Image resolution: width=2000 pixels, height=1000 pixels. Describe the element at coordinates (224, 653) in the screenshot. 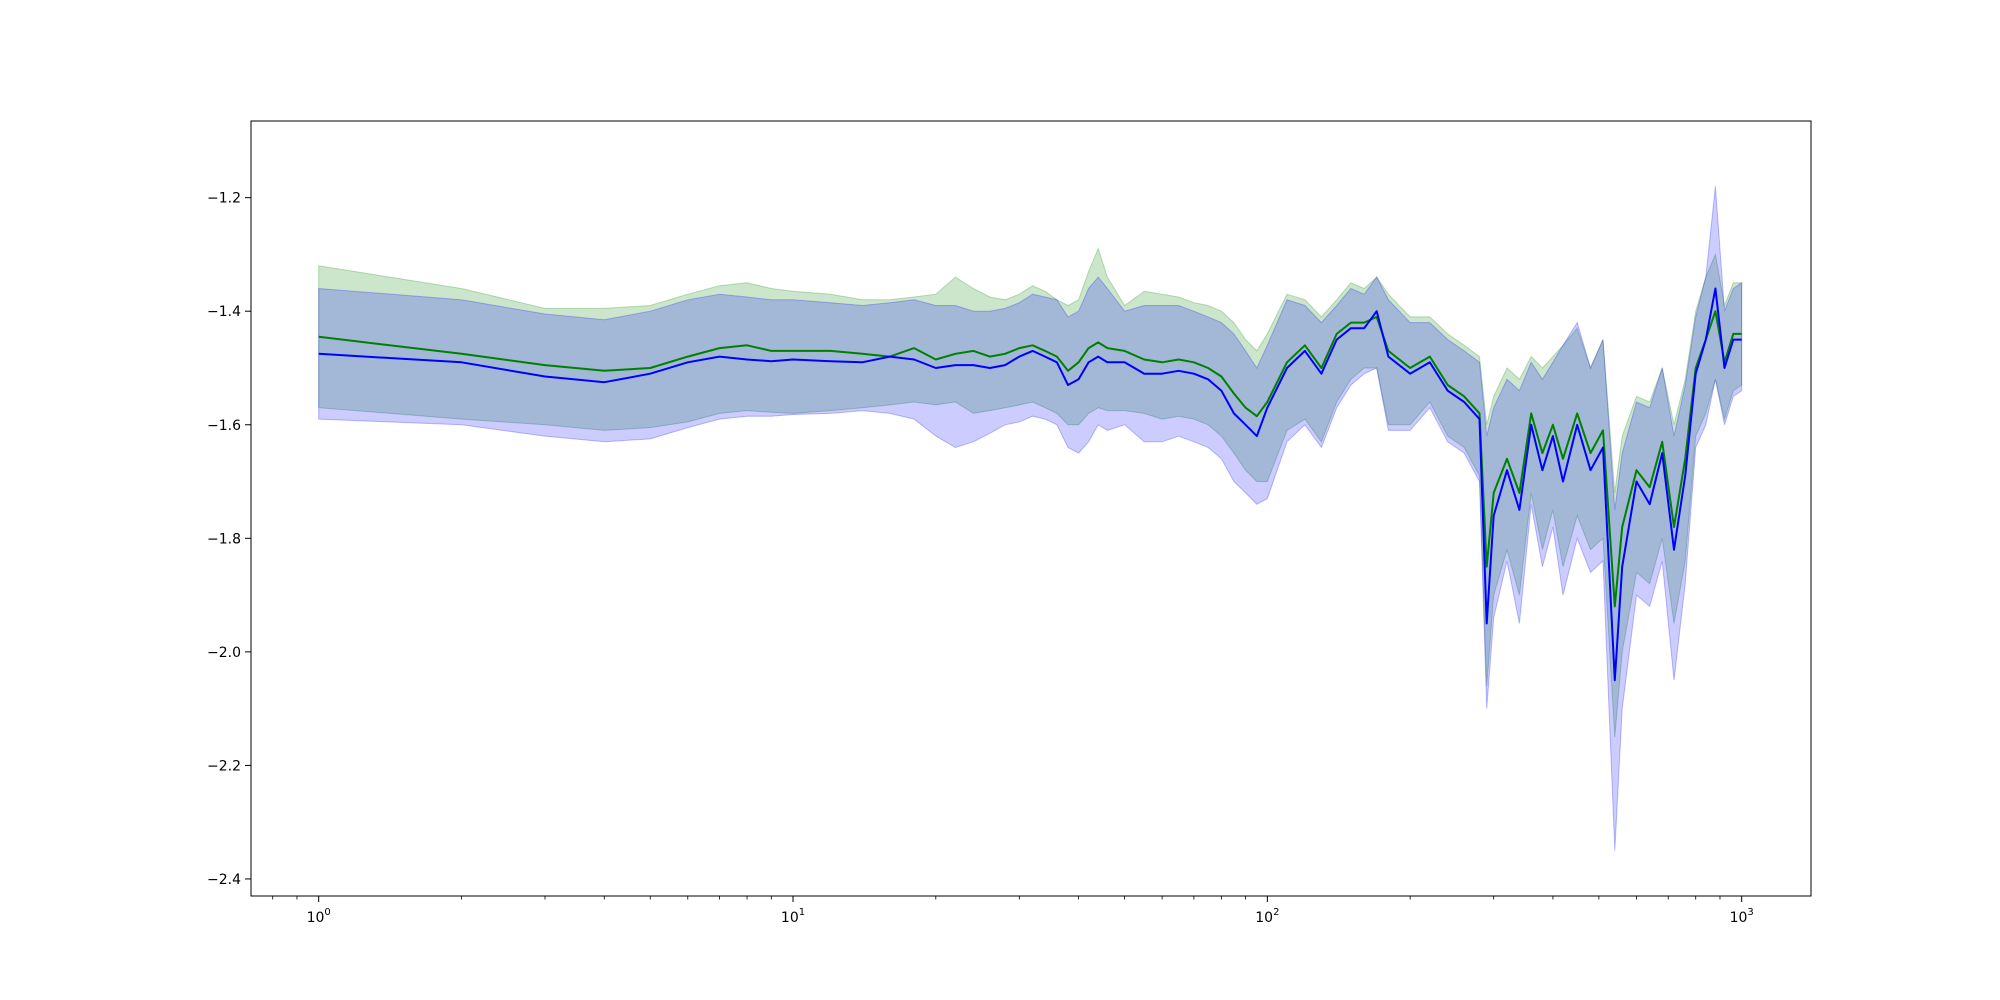

I see `y-tick-label: −2.0` at that location.